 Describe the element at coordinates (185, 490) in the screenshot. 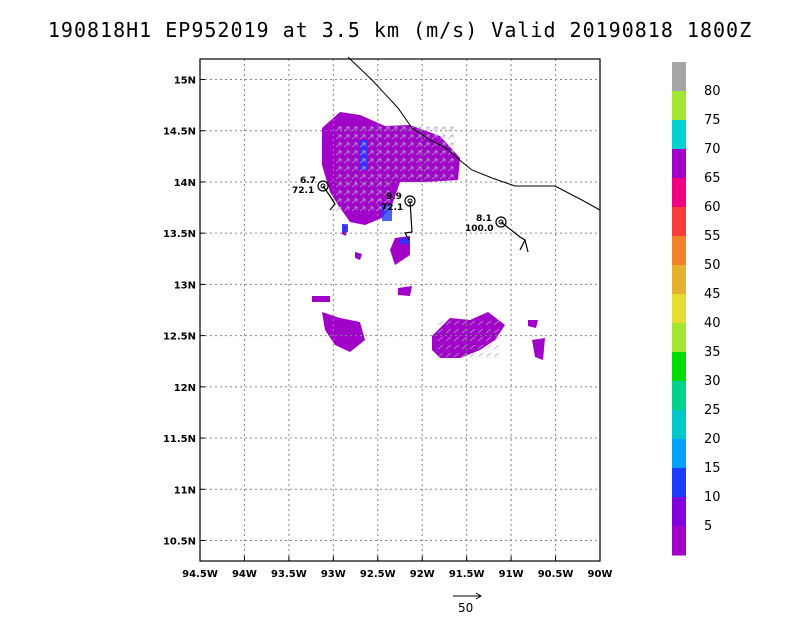

I see `lat-tick-label: 11N` at that location.